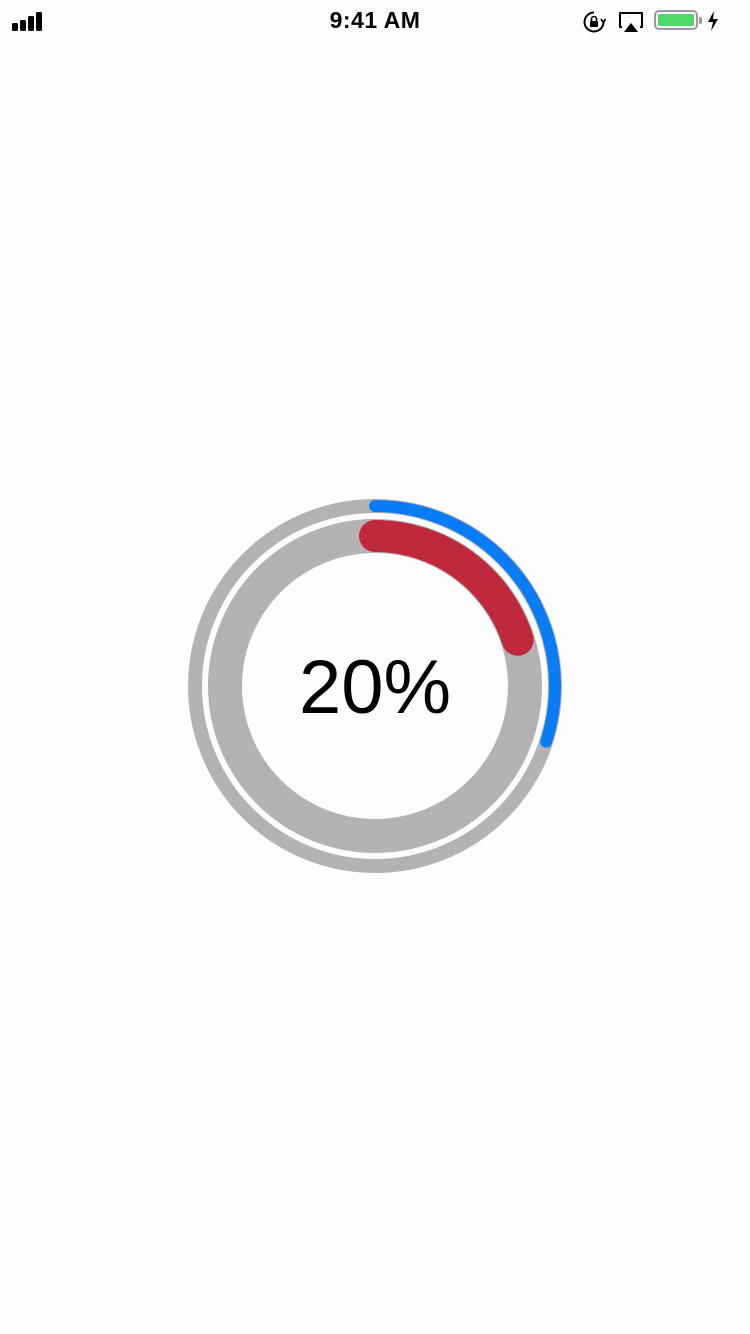 The width and height of the screenshot is (750, 1334). I want to click on status-bar: 9:41 AM, so click(375, 20).